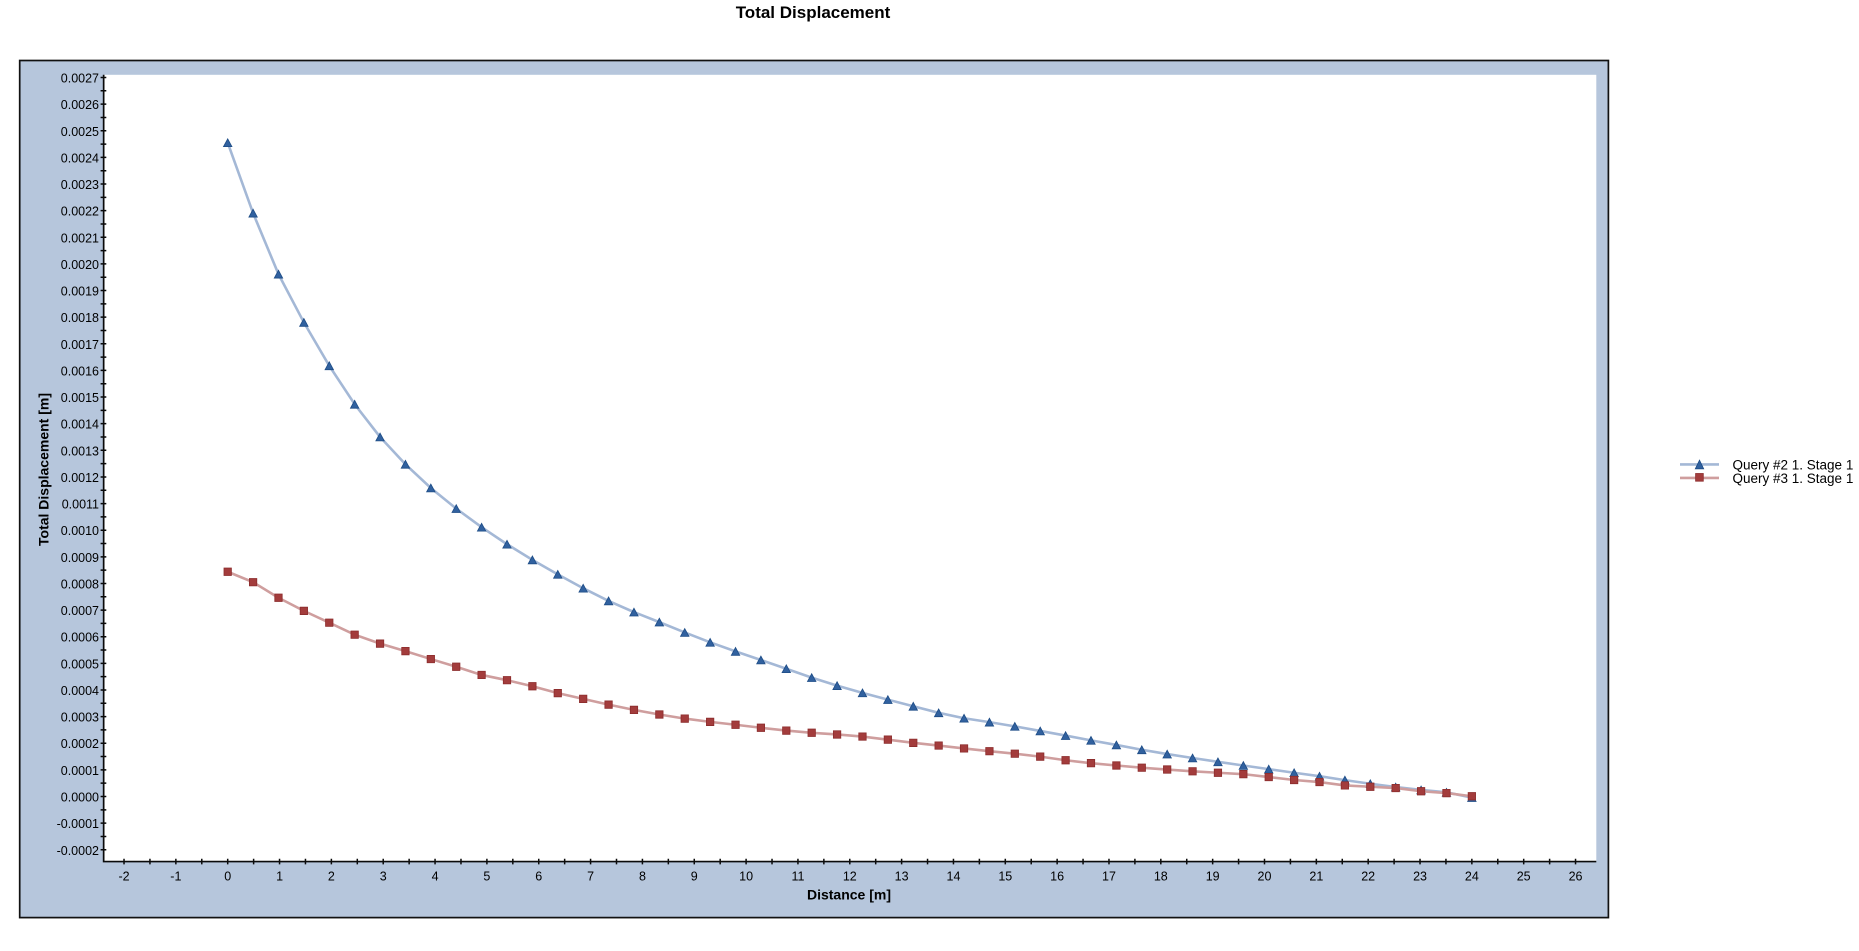 This screenshot has height=951, width=1859. Describe the element at coordinates (279, 877) in the screenshot. I see `svg-text: 1` at that location.